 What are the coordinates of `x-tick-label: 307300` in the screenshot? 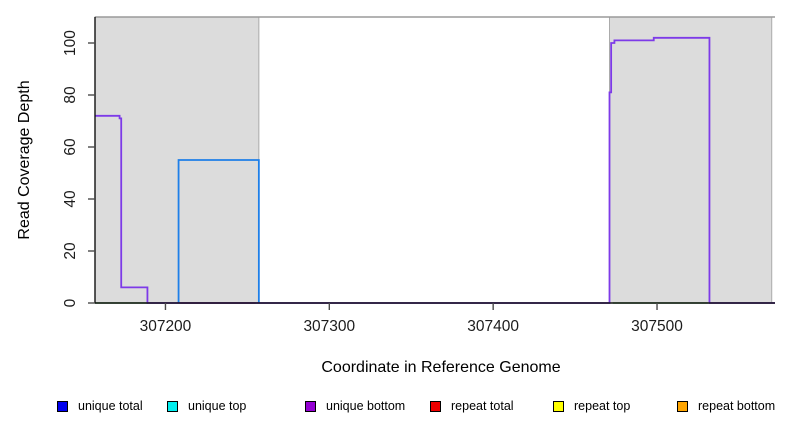 It's located at (329, 326).